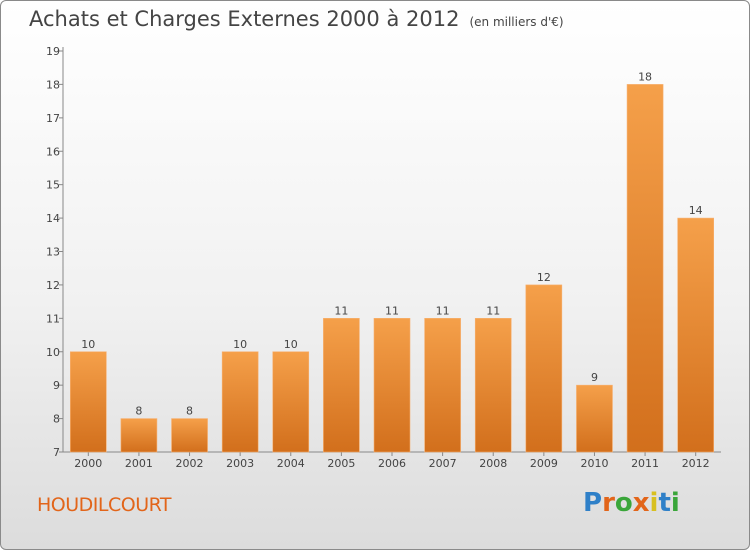 This screenshot has height=550, width=750. Describe the element at coordinates (291, 463) in the screenshot. I see `x-tick-label-2004: 2004` at that location.